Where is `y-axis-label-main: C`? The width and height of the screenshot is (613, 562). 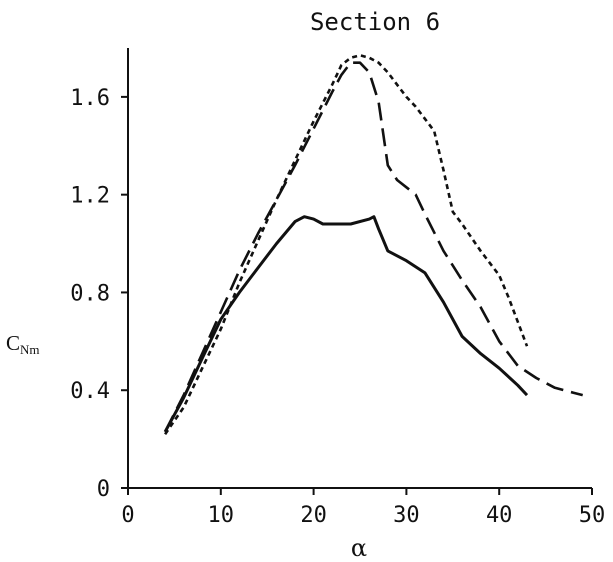 y-axis-label-main: C is located at coordinates (13, 343).